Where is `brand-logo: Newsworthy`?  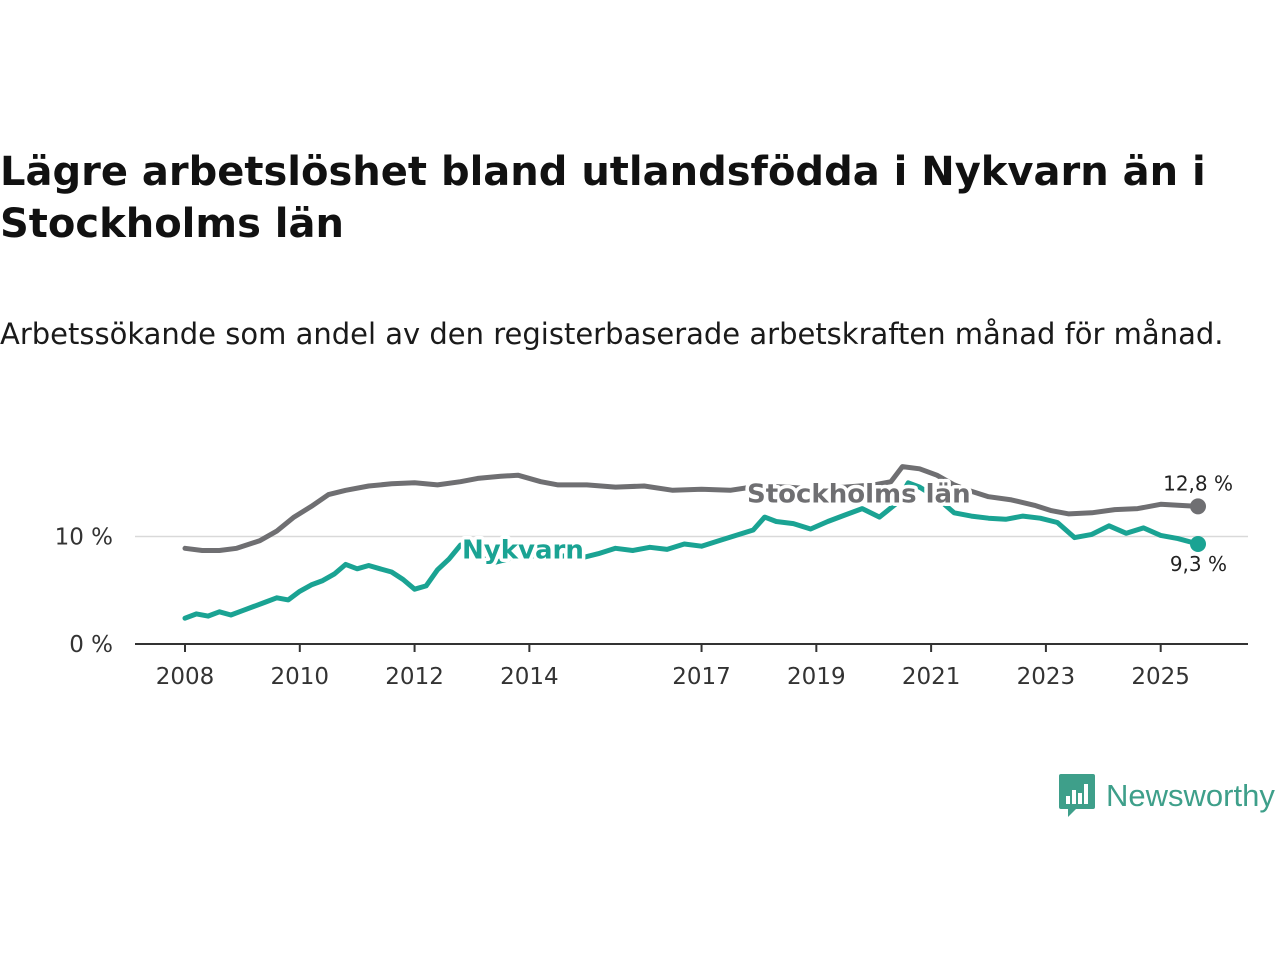
brand-logo: Newsworthy is located at coordinates (1166, 796).